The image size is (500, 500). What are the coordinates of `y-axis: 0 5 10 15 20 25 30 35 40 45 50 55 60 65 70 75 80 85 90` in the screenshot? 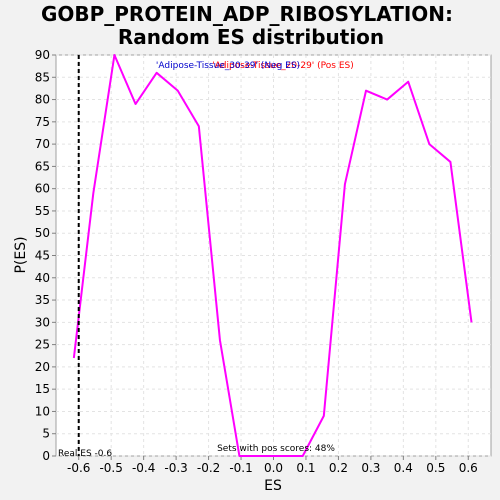 It's located at (45, 255).